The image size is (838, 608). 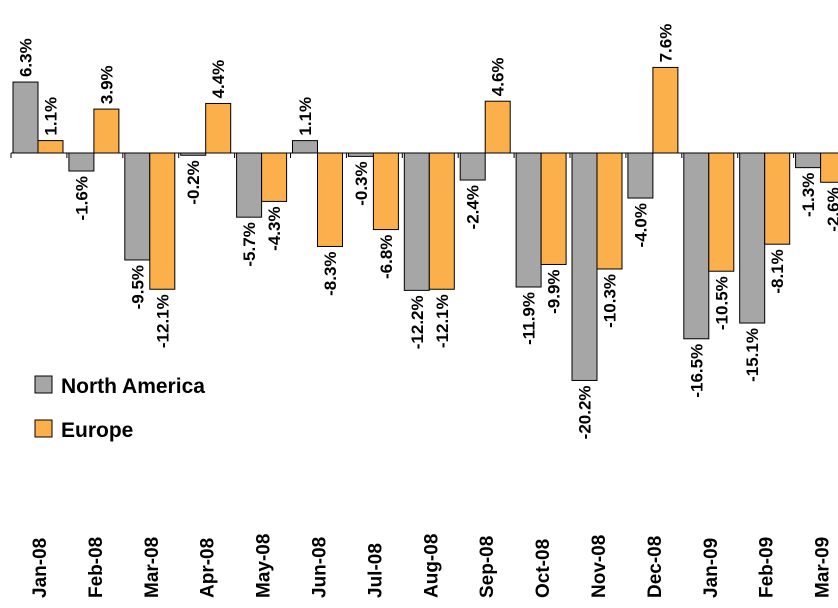 What do you see at coordinates (119, 408) in the screenshot?
I see `legend: North America Europe` at bounding box center [119, 408].